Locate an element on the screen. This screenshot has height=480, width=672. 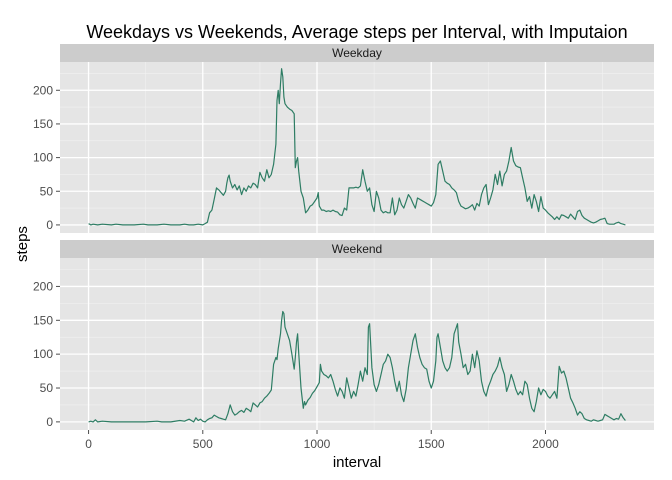
facet-strip-label: Weekday is located at coordinates (357, 53).